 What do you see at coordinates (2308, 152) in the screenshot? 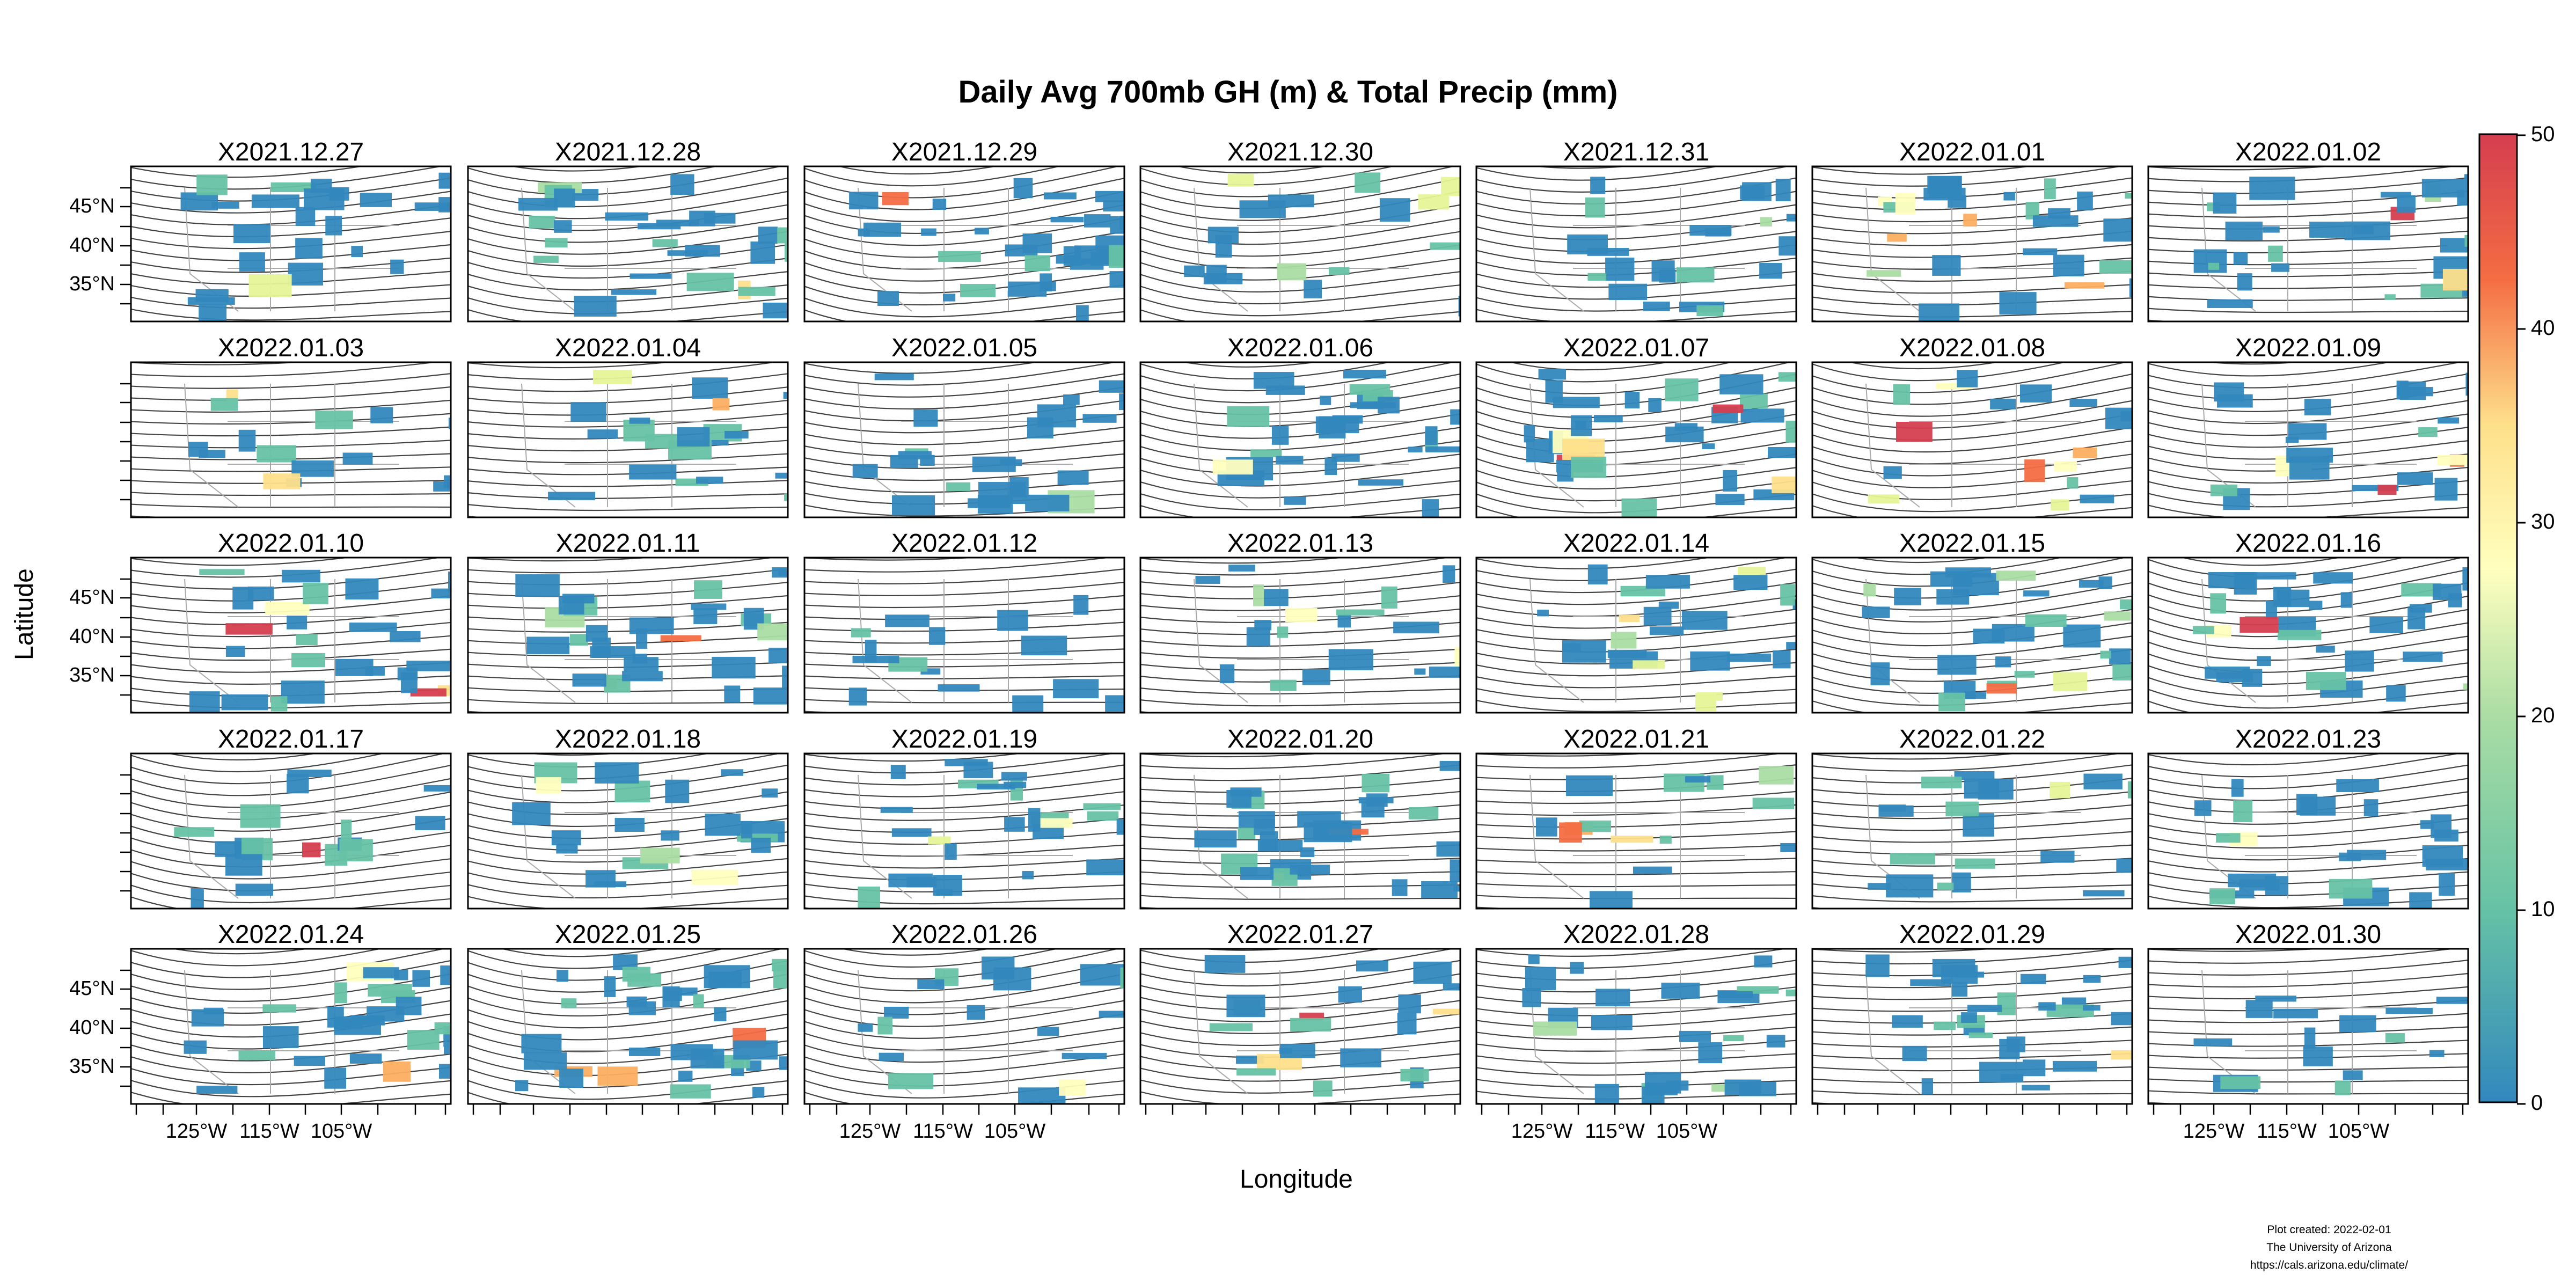
I see `panel-title: X2022.01.02` at bounding box center [2308, 152].